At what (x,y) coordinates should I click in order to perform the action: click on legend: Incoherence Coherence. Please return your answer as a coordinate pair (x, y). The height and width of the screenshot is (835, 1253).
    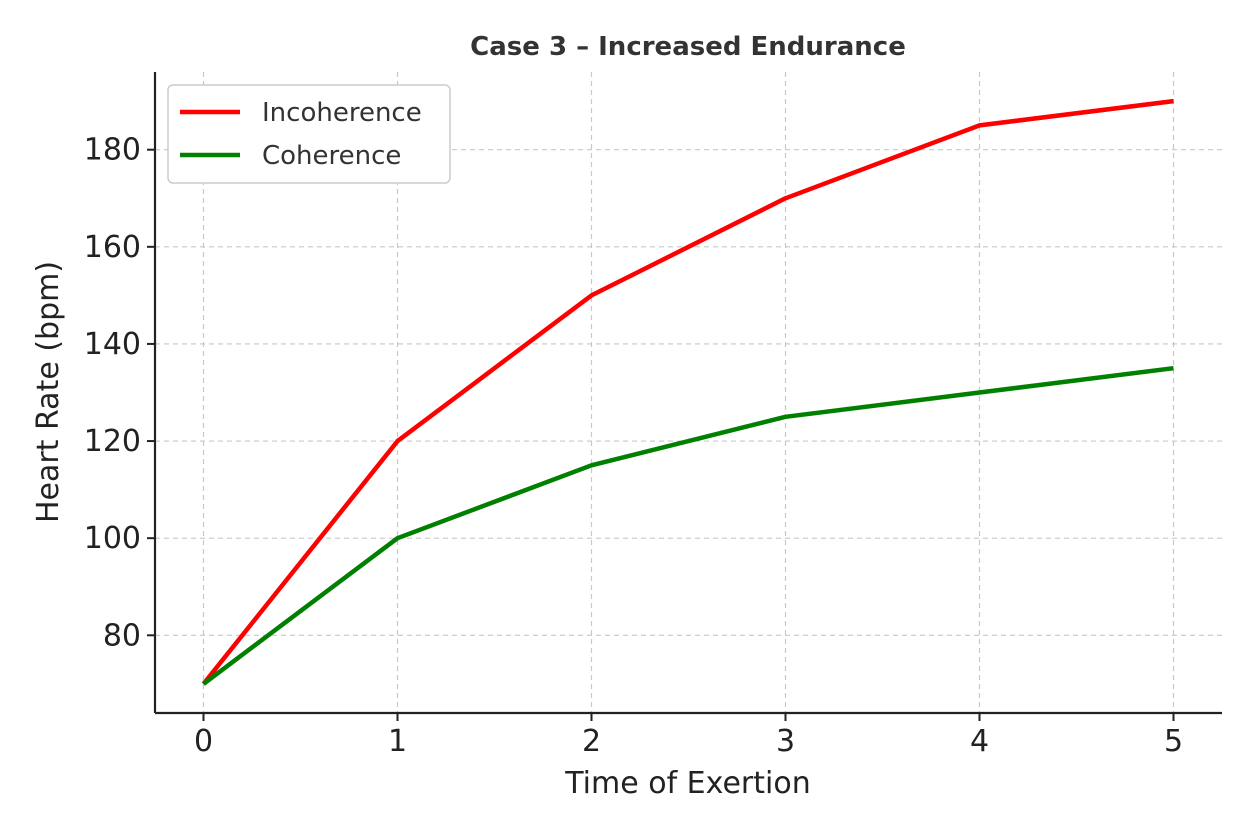
    Looking at the image, I should click on (309, 134).